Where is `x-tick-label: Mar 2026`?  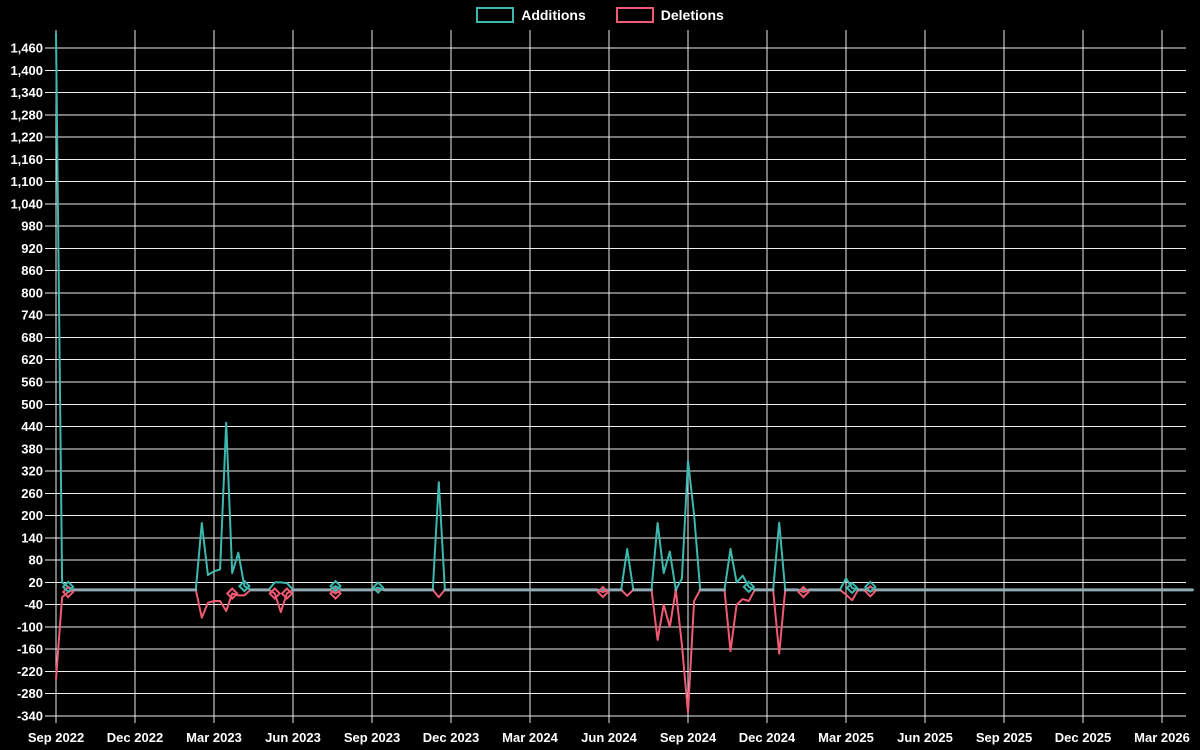 x-tick-label: Mar 2026 is located at coordinates (1162, 737).